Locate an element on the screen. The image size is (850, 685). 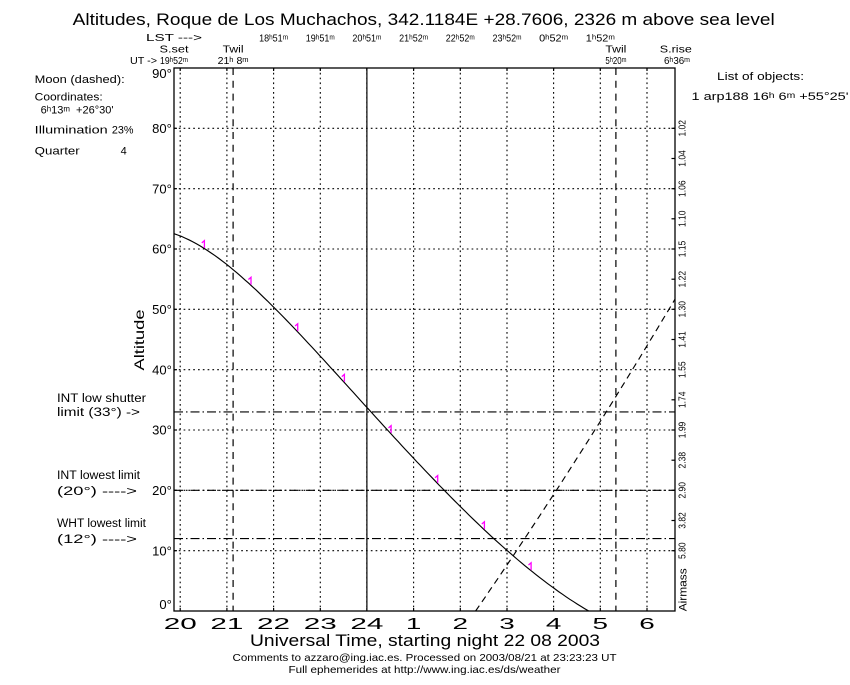
svg-text: 10° is located at coordinates (162, 550).